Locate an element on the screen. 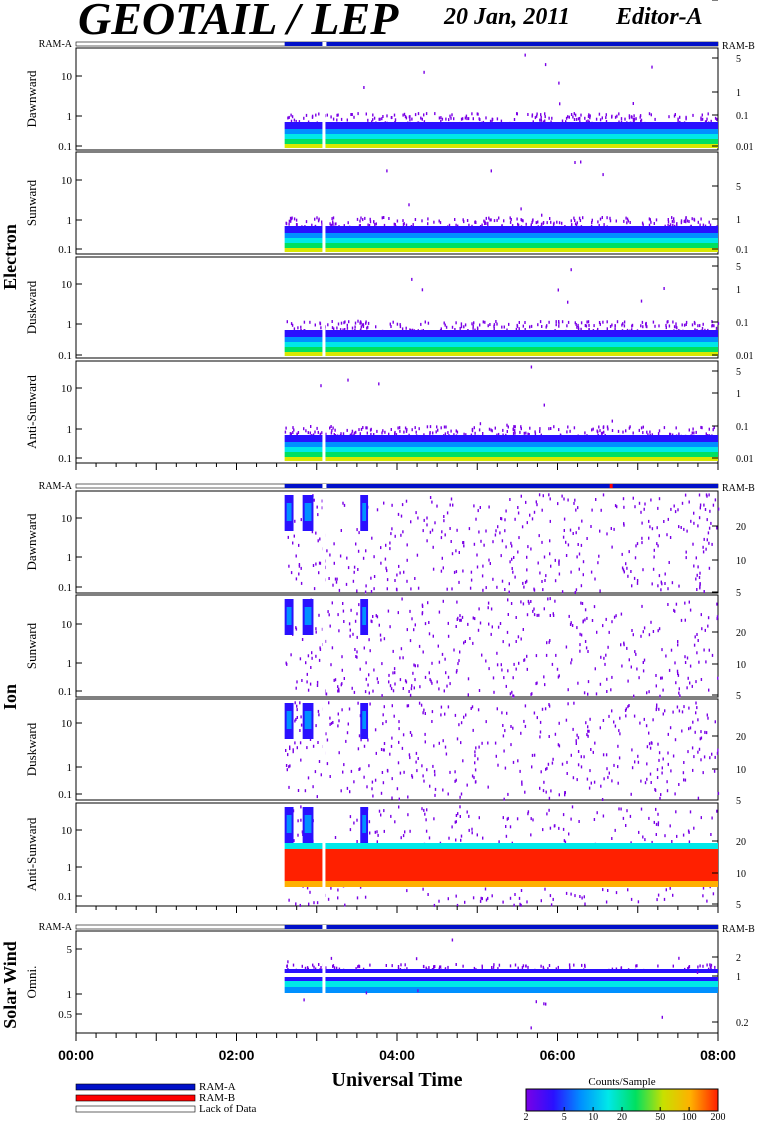  lack-of-data-gap is located at coordinates (324, 646).